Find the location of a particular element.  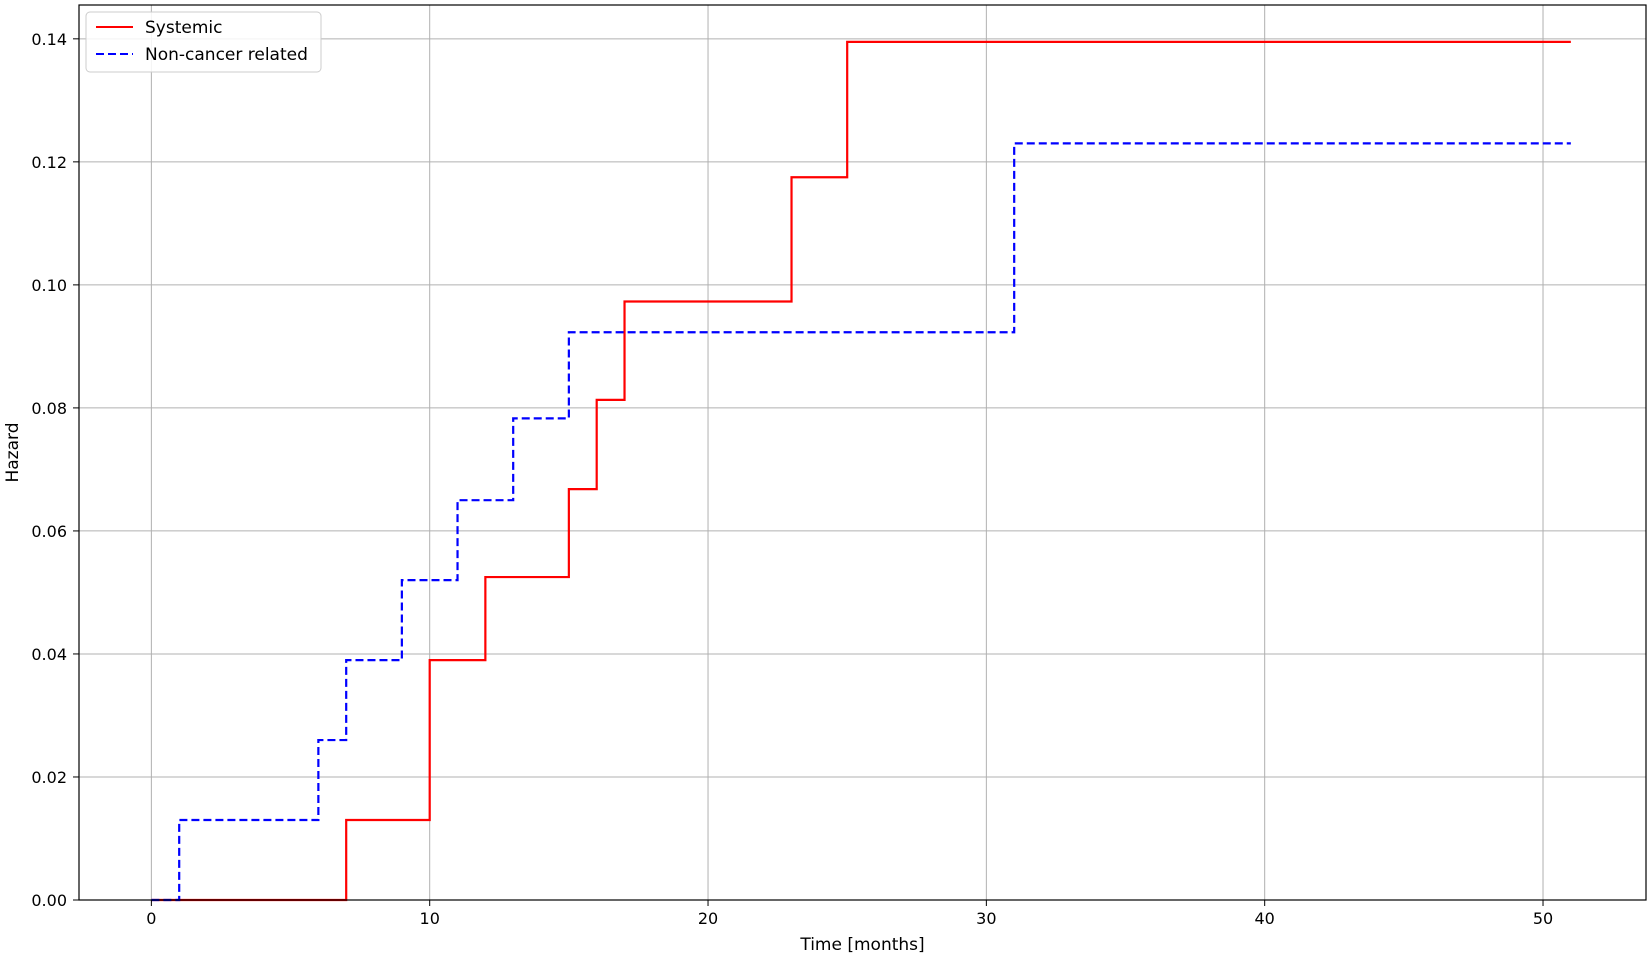

x-tick-label: 20 is located at coordinates (708, 918).